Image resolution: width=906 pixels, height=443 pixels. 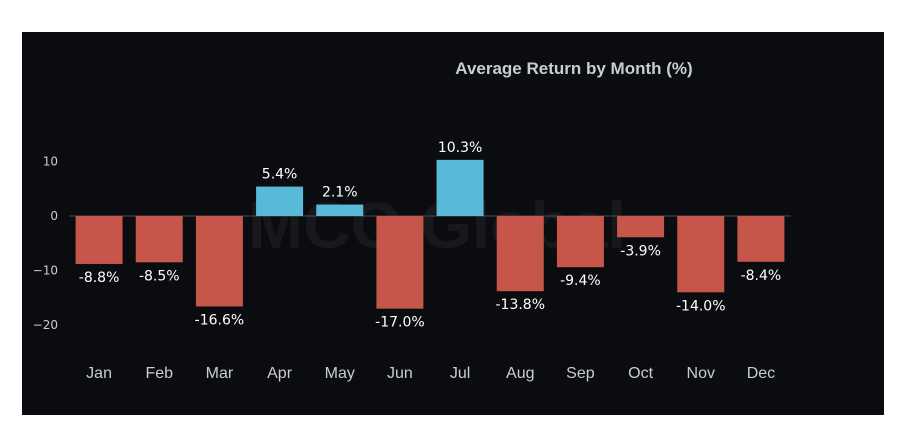 What do you see at coordinates (761, 239) in the screenshot?
I see `bar-dec` at bounding box center [761, 239].